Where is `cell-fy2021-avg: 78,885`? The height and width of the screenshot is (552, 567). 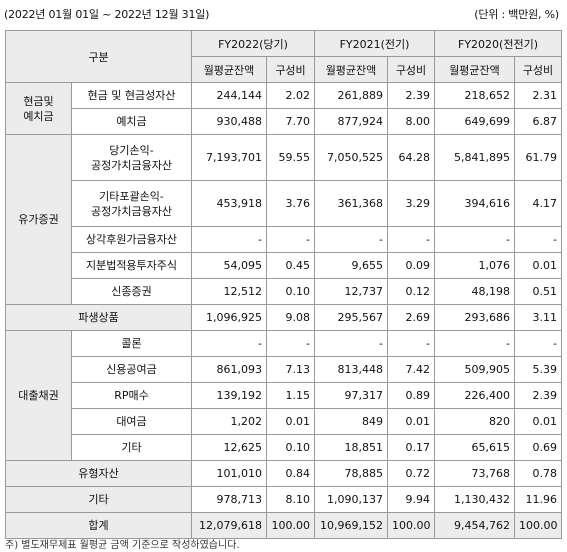 cell-fy2021-avg: 78,885 is located at coordinates (351, 473).